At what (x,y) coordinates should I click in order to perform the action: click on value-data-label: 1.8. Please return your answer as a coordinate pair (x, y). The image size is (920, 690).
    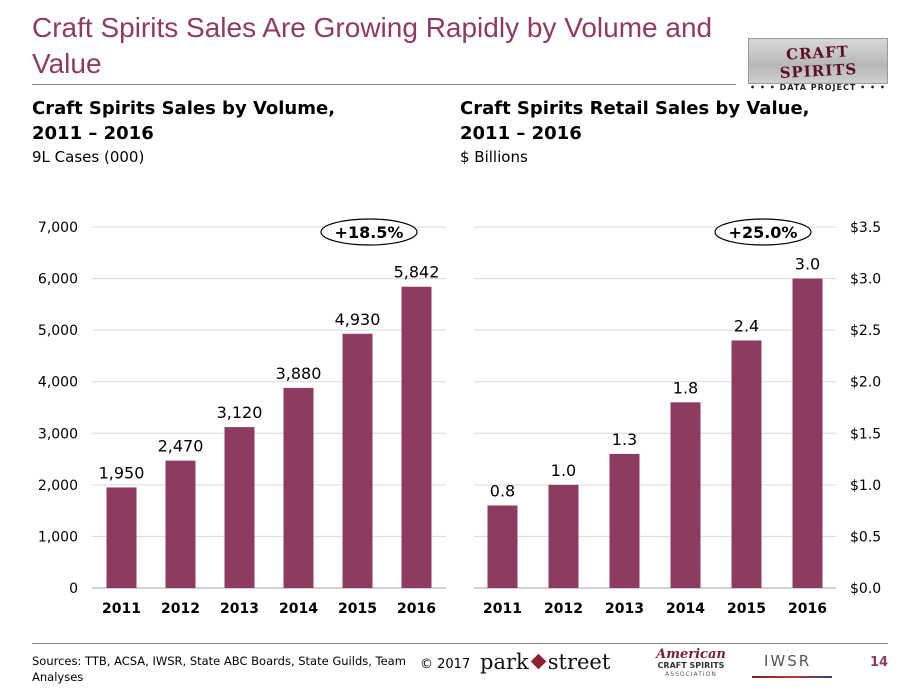
    Looking at the image, I should click on (685, 387).